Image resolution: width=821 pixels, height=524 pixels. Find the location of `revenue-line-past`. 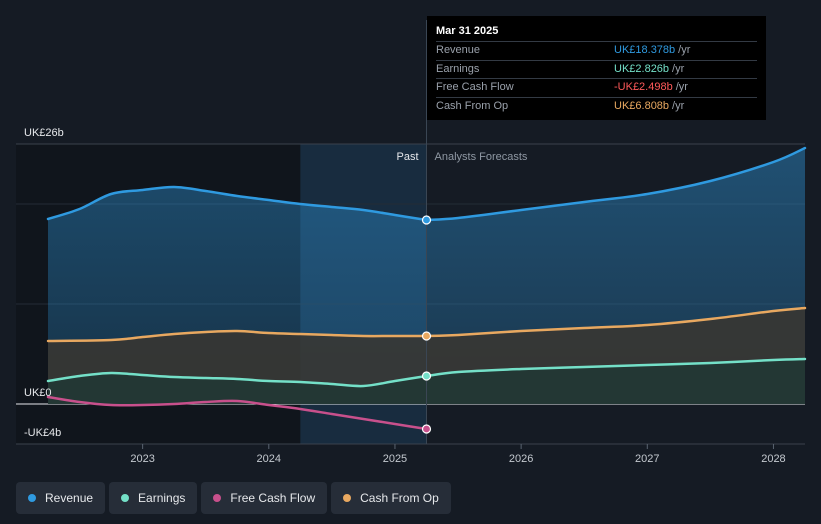

revenue-line-past is located at coordinates (237, 203).